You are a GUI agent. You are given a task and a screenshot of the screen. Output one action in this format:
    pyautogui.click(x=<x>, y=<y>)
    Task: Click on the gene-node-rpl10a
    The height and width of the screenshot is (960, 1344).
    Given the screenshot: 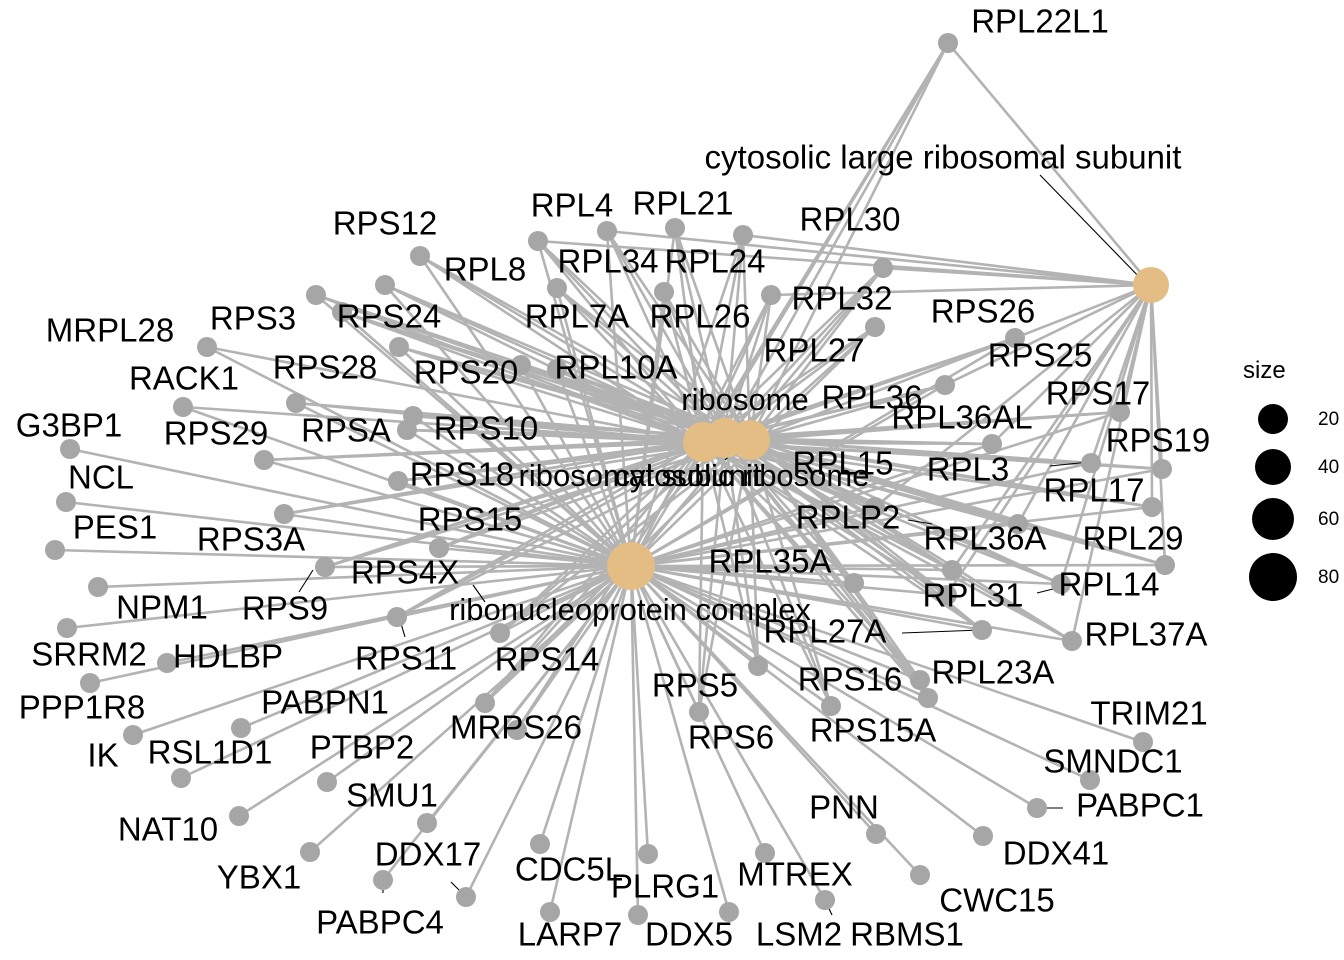 What is the action you would take?
    pyautogui.click(x=557, y=369)
    